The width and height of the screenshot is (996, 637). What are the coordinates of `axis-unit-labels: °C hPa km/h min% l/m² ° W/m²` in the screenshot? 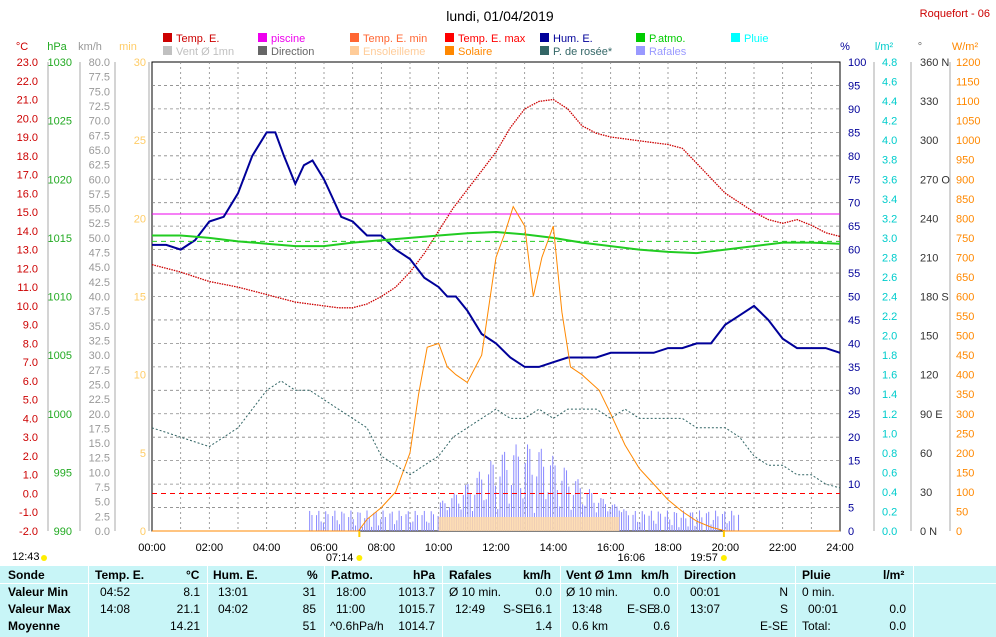 It's located at (497, 47).